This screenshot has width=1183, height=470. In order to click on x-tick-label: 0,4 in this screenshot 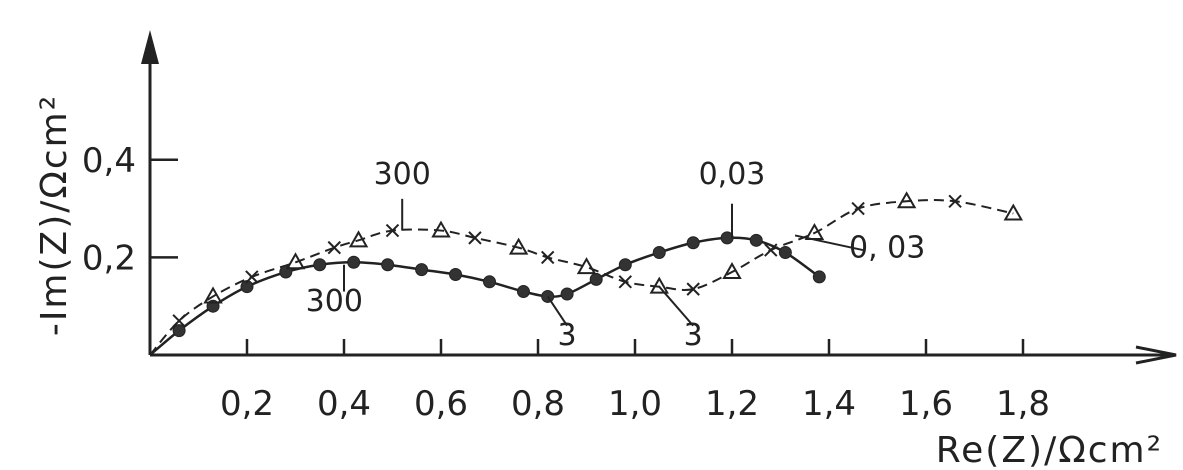, I will do `click(344, 404)`.